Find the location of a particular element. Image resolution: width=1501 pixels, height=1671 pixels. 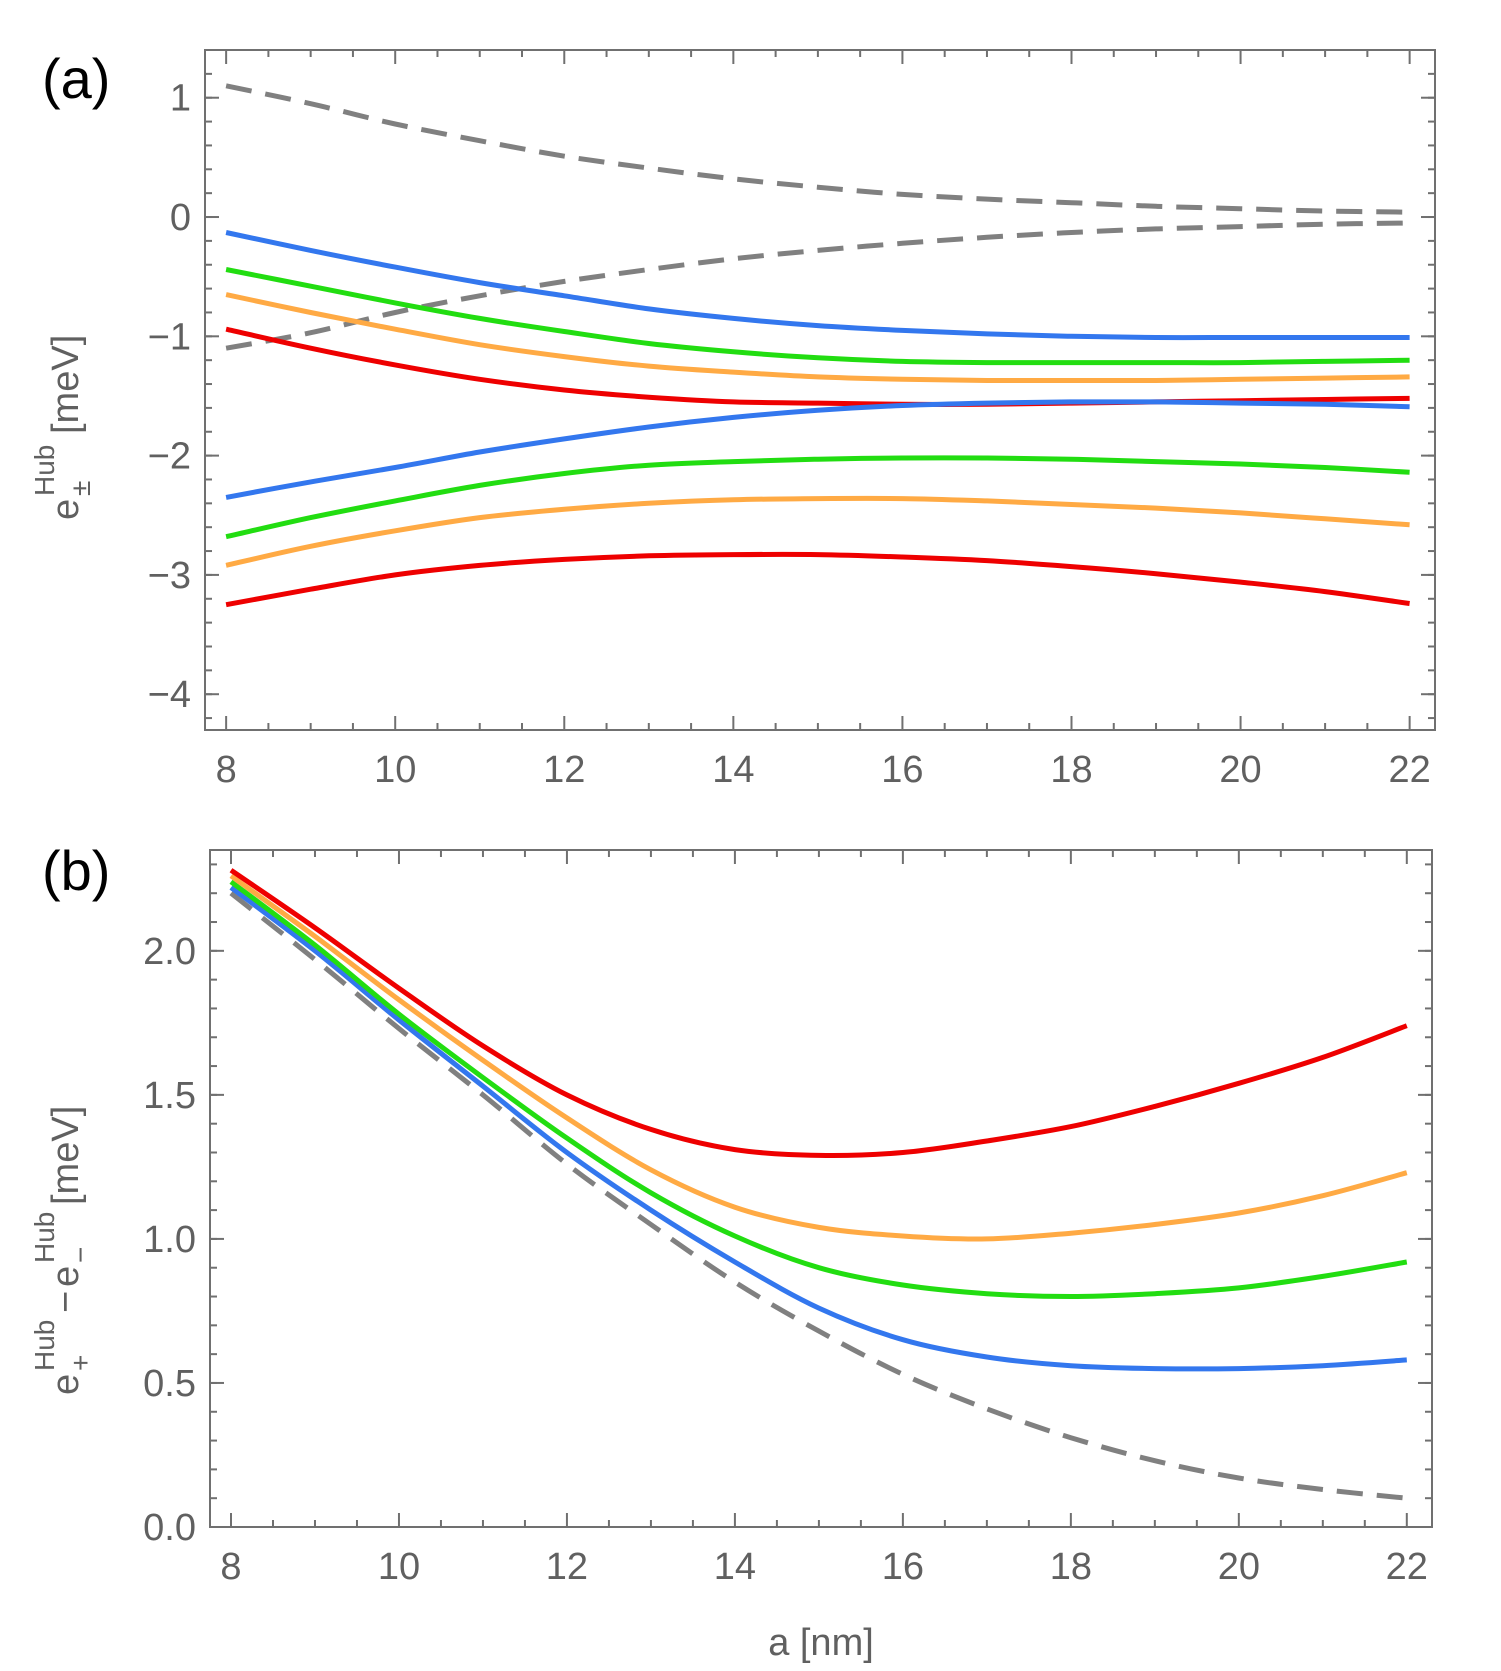

panel-a-ytick-label: 1 is located at coordinates (180, 99).